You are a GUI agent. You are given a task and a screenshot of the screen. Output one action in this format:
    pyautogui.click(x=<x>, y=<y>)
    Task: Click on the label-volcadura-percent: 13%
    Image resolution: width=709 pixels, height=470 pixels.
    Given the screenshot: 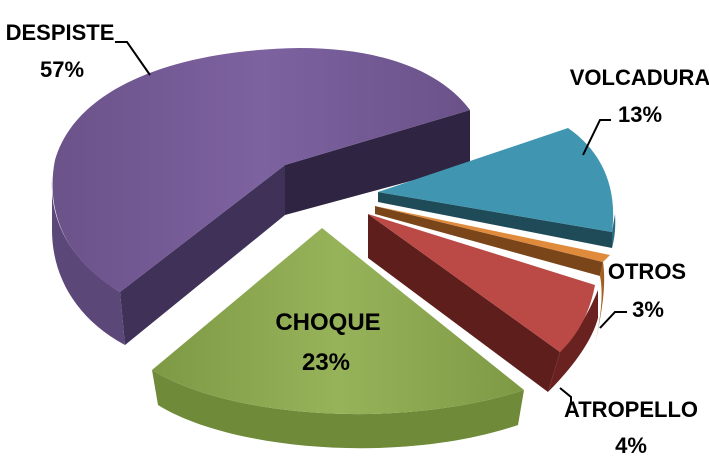 What is the action you would take?
    pyautogui.click(x=640, y=114)
    